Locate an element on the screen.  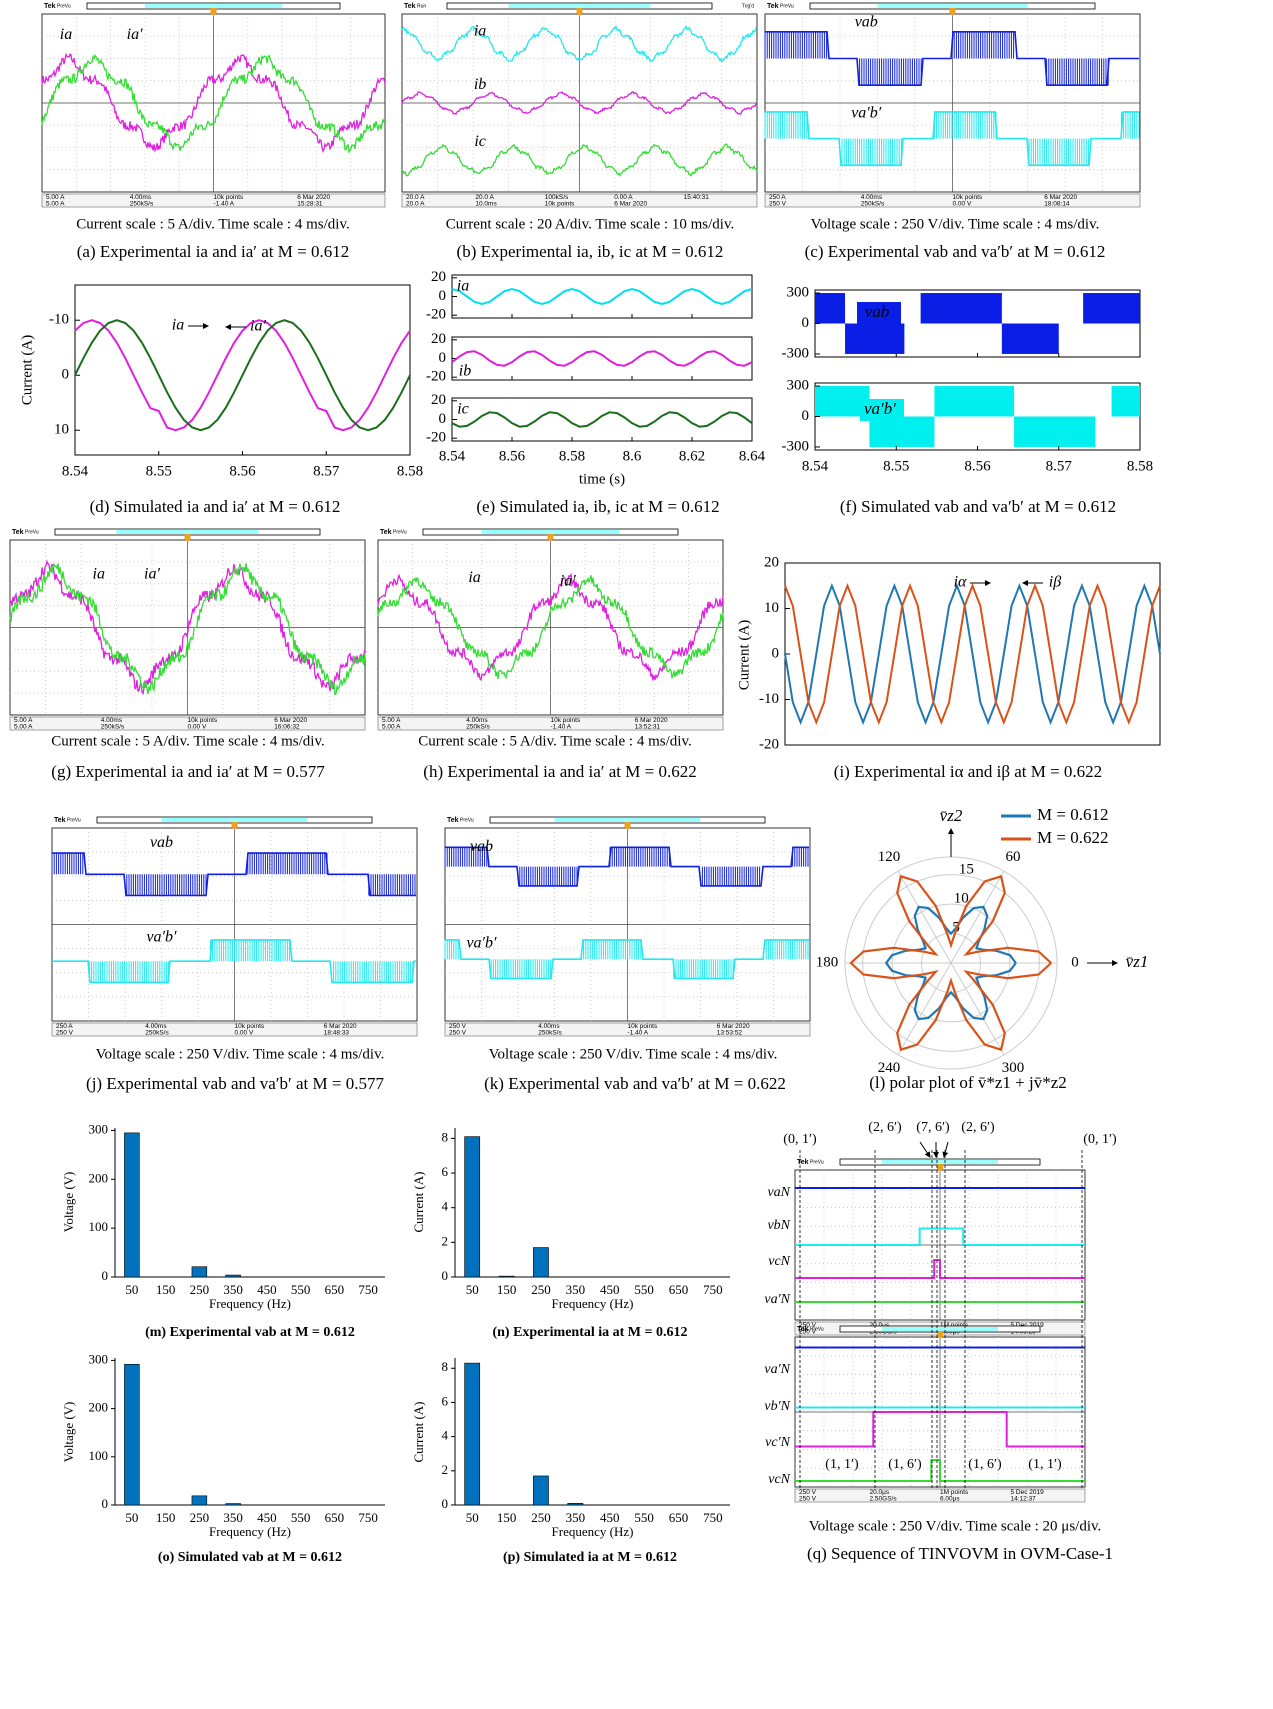
series-label: ia is located at coordinates (178, 325).